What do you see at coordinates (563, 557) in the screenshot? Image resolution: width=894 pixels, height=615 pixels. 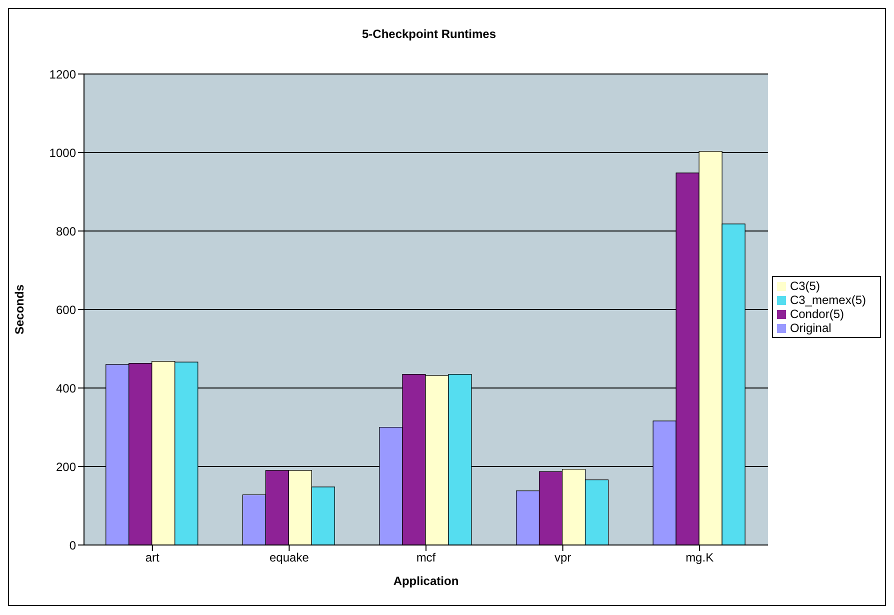 I see `x-tick-label: vpr` at bounding box center [563, 557].